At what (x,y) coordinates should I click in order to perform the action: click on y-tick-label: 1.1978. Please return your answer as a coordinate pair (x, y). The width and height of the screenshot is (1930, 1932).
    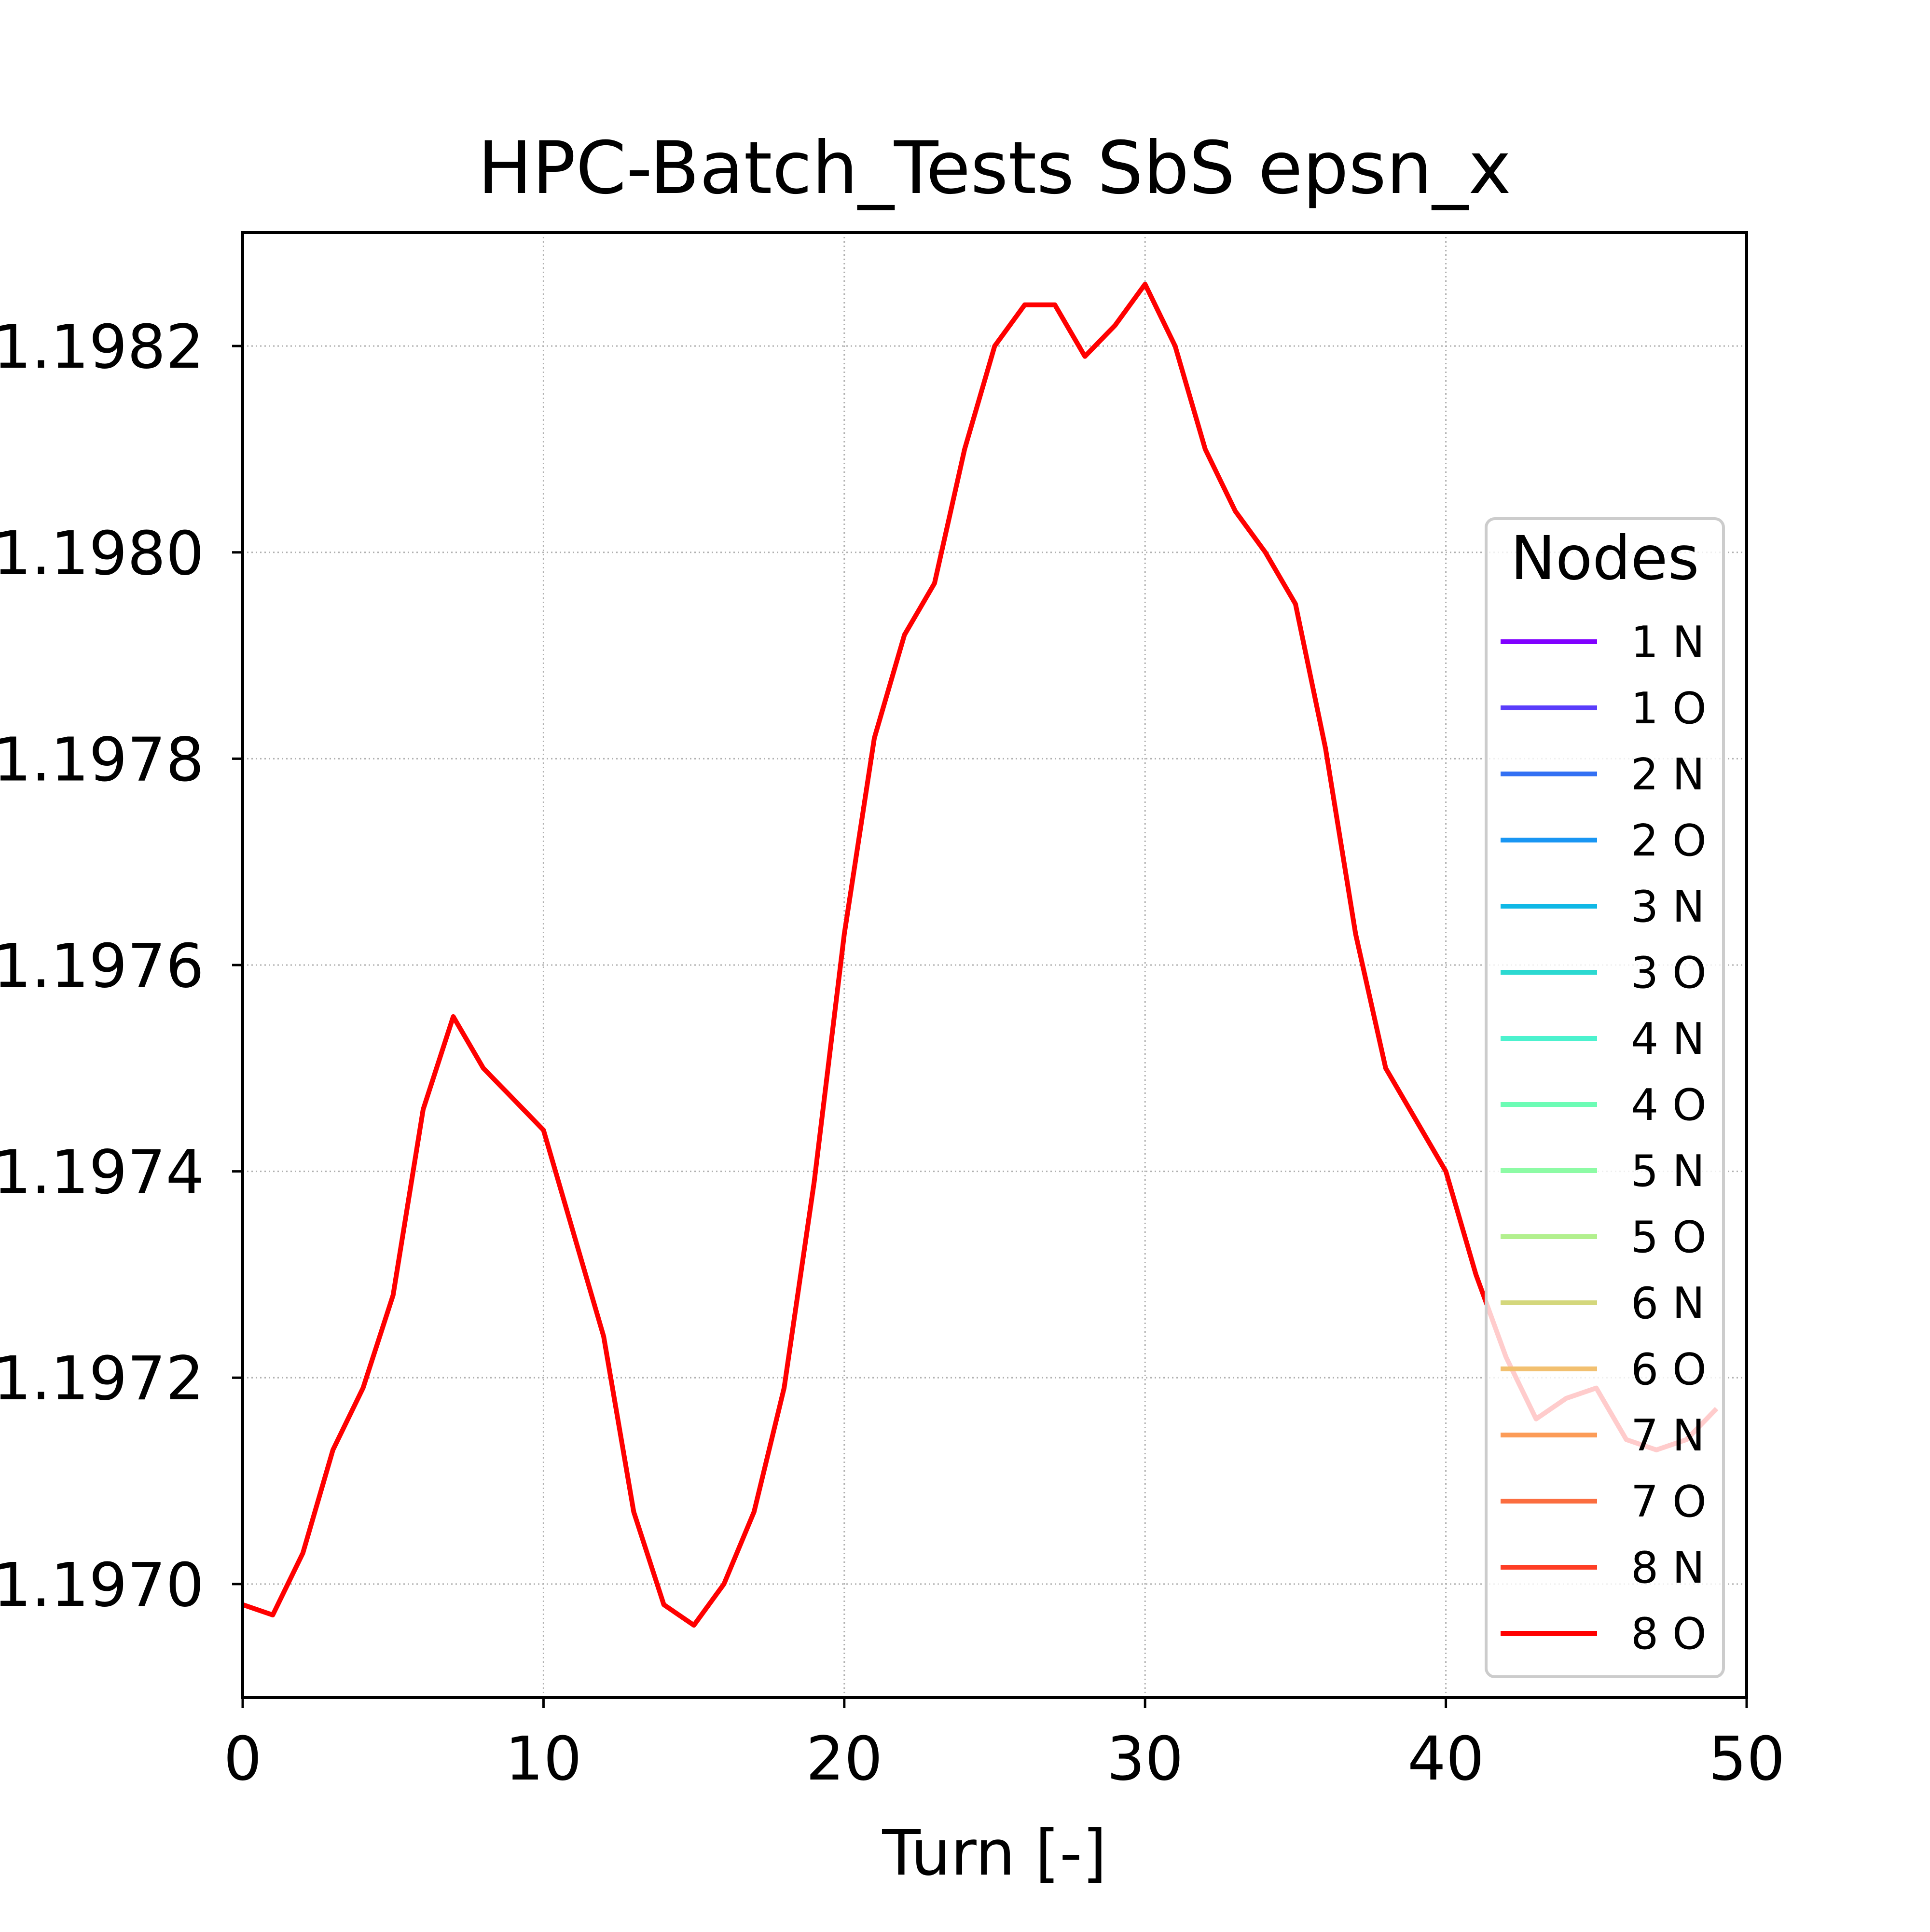
    Looking at the image, I should click on (102, 760).